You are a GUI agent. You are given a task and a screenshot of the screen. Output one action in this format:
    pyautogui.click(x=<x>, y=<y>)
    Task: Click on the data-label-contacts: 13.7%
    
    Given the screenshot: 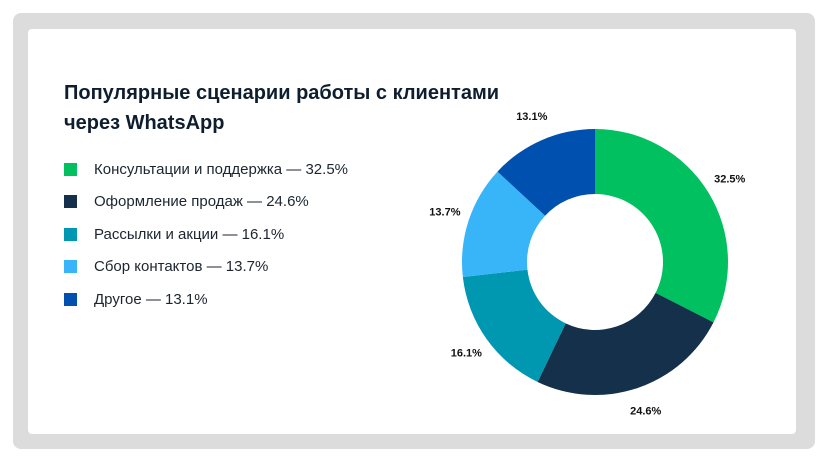 What is the action you would take?
    pyautogui.click(x=444, y=213)
    